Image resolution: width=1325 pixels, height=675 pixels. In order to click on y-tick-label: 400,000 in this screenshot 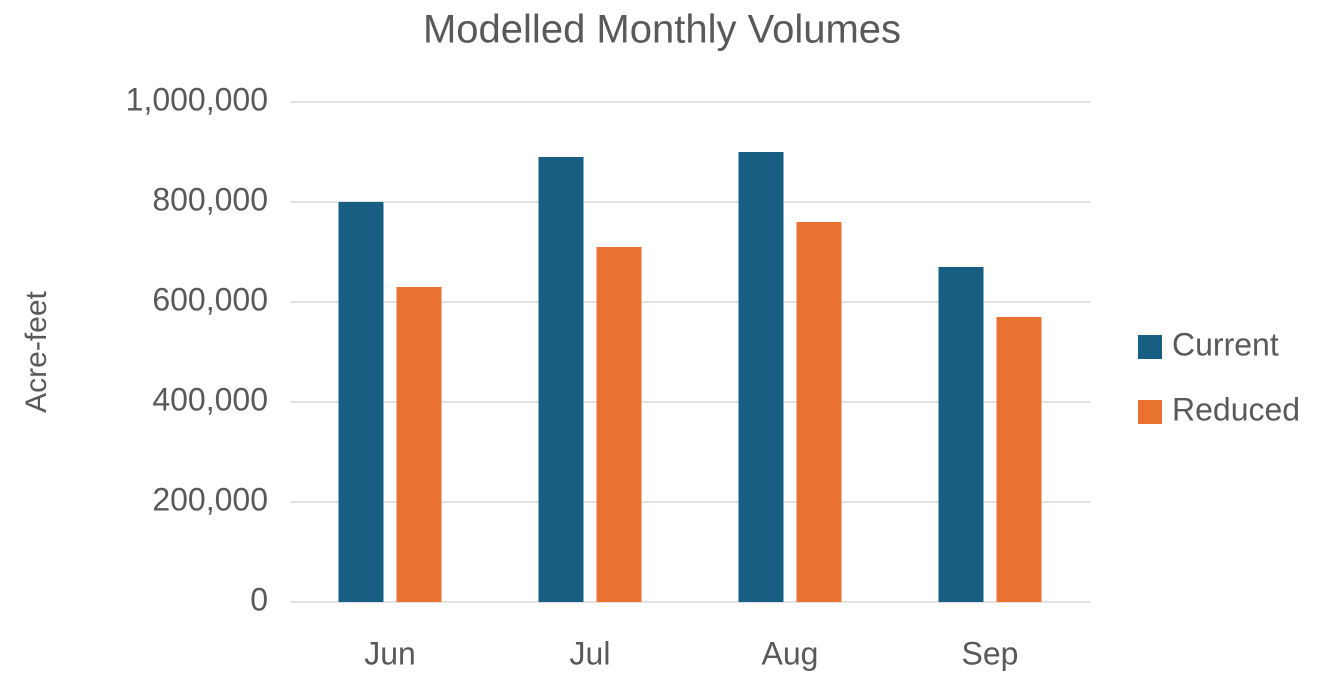, I will do `click(210, 399)`.